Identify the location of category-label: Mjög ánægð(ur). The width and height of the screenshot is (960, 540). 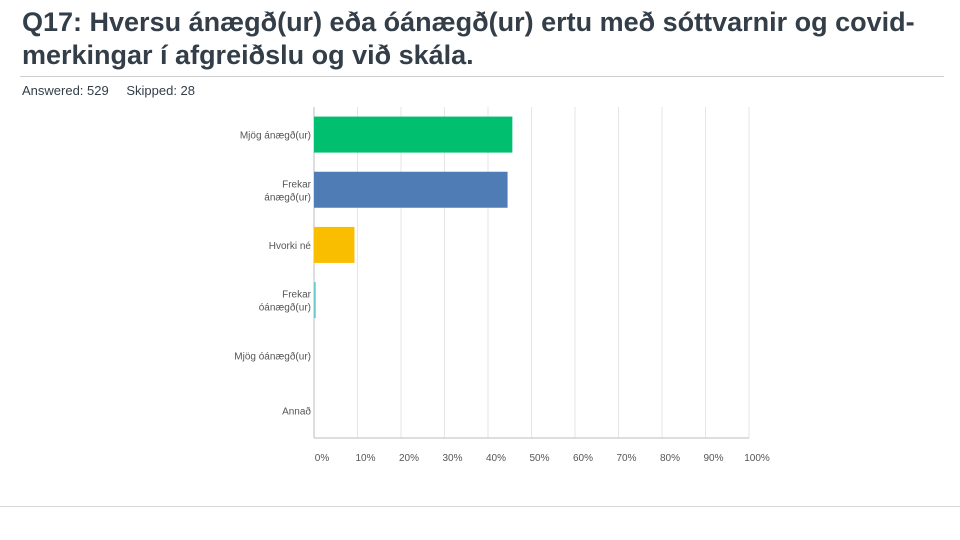
(275, 136).